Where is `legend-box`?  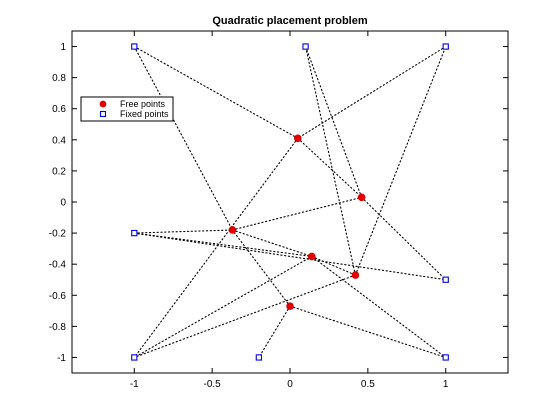 legend-box is located at coordinates (127, 109).